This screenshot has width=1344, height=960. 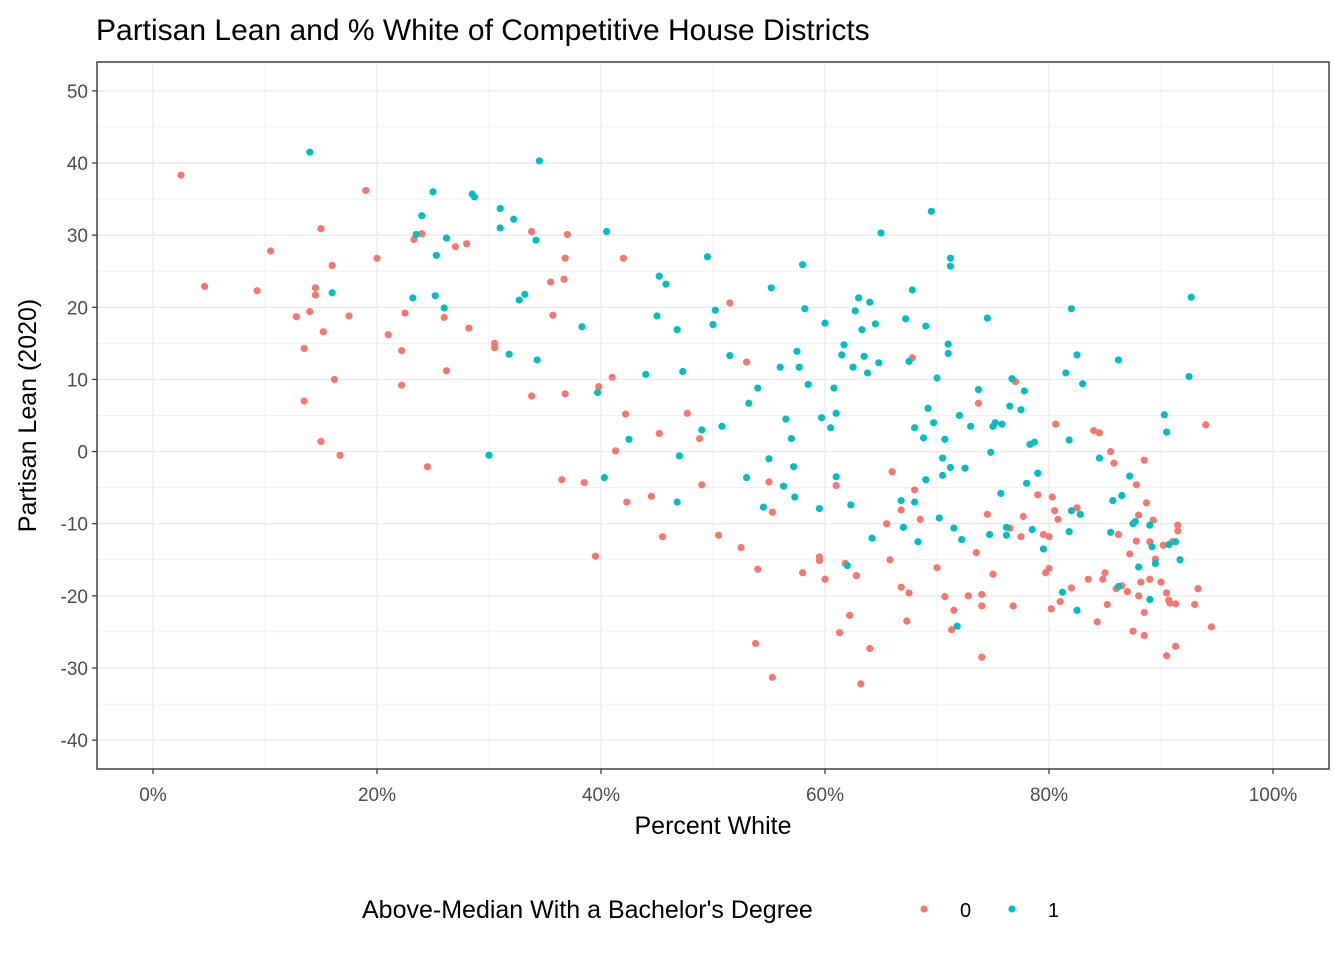 What do you see at coordinates (74, 669) in the screenshot?
I see `y-tick-label: -30` at bounding box center [74, 669].